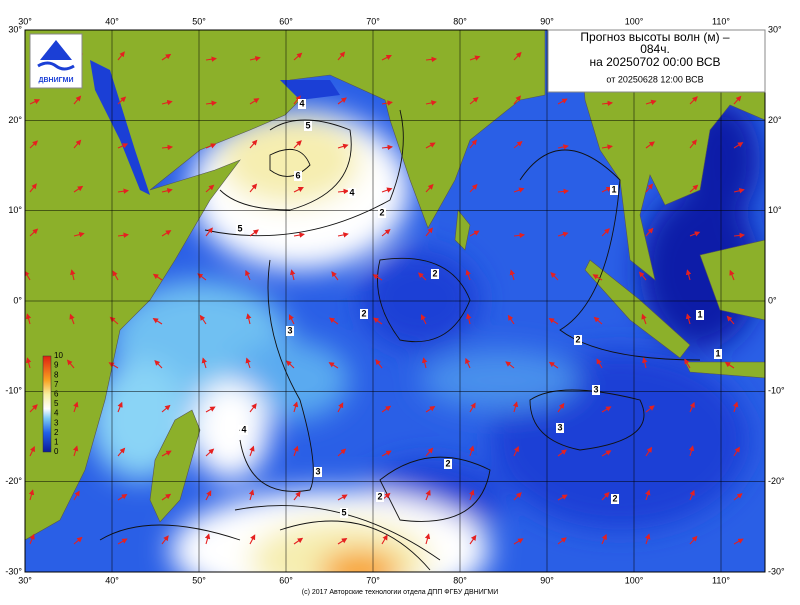 The width and height of the screenshot is (800, 605). What do you see at coordinates (56, 451) in the screenshot?
I see `colorbar-label: 0` at bounding box center [56, 451].